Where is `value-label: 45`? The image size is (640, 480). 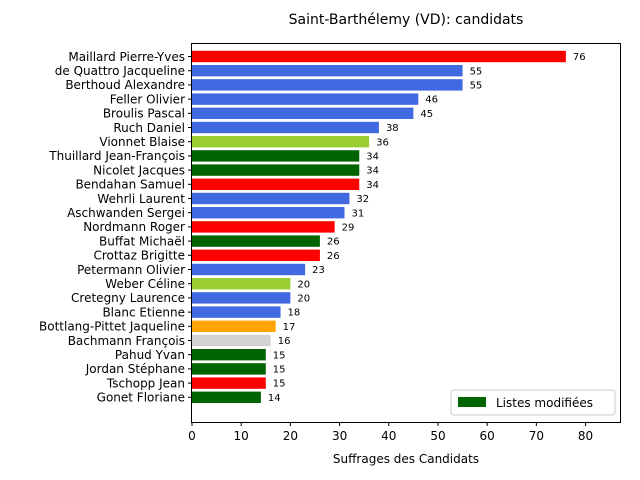
value-label: 45 is located at coordinates (426, 114).